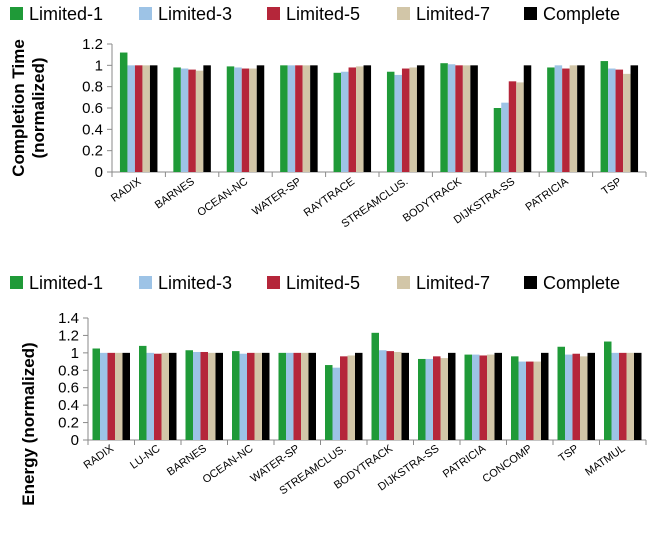 The image size is (652, 533). Describe the element at coordinates (508, 464) in the screenshot. I see `x-tick-label: CONCOMP` at that location.